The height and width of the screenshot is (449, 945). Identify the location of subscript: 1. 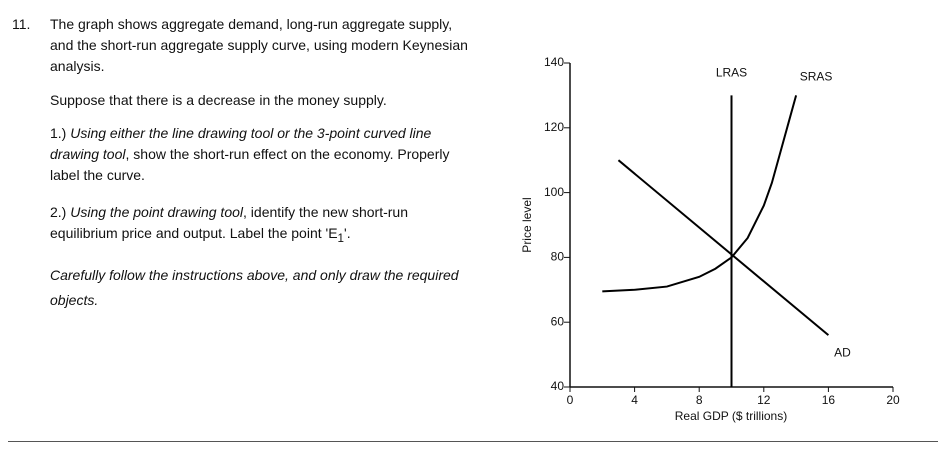
(341, 238).